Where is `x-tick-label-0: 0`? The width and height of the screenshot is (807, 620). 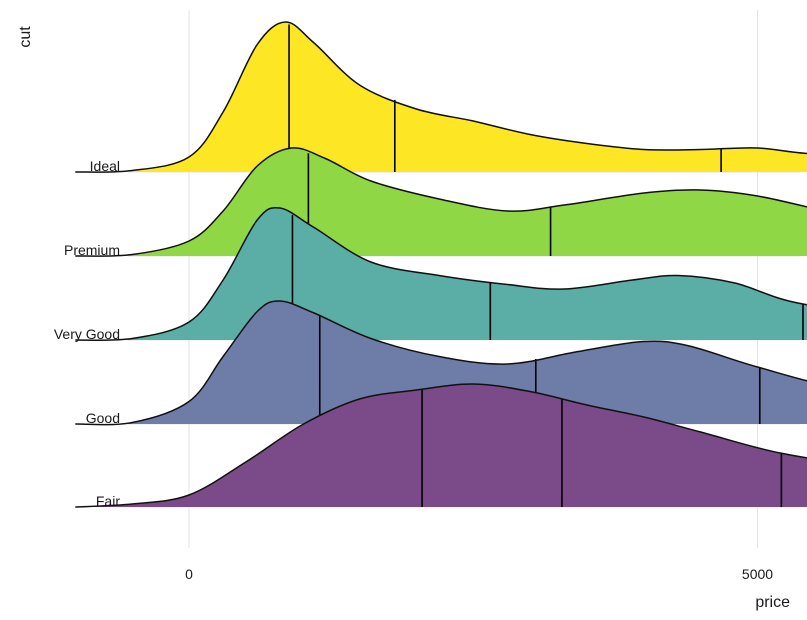
x-tick-label-0: 0 is located at coordinates (189, 574).